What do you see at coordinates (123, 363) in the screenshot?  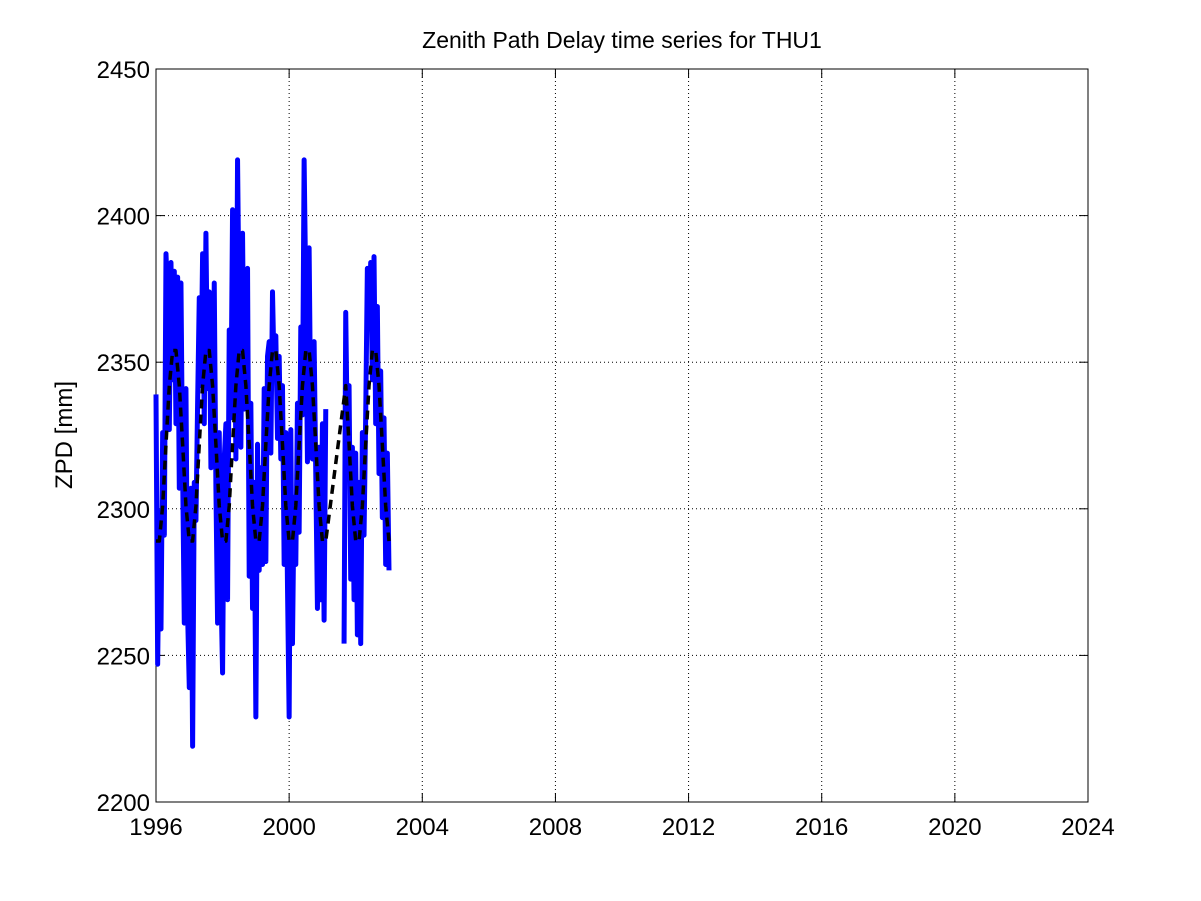 I see `y-tick-label: 2350` at bounding box center [123, 363].